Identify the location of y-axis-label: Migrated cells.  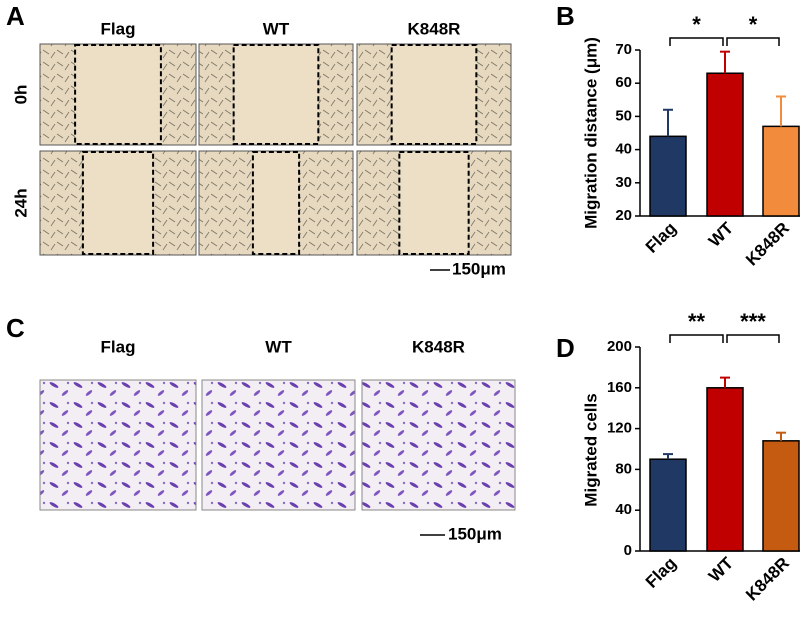
(590, 449).